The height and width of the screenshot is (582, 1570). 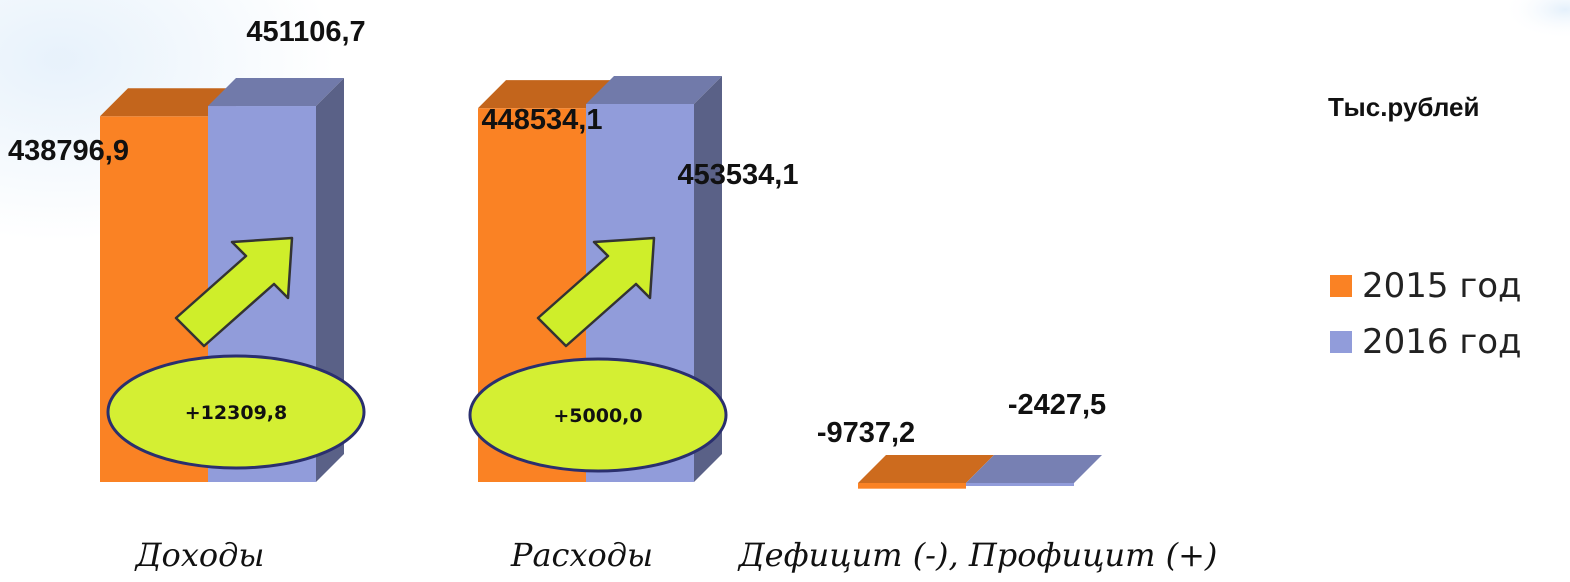 I want to click on bar-0-1-top, so click(x=276, y=92).